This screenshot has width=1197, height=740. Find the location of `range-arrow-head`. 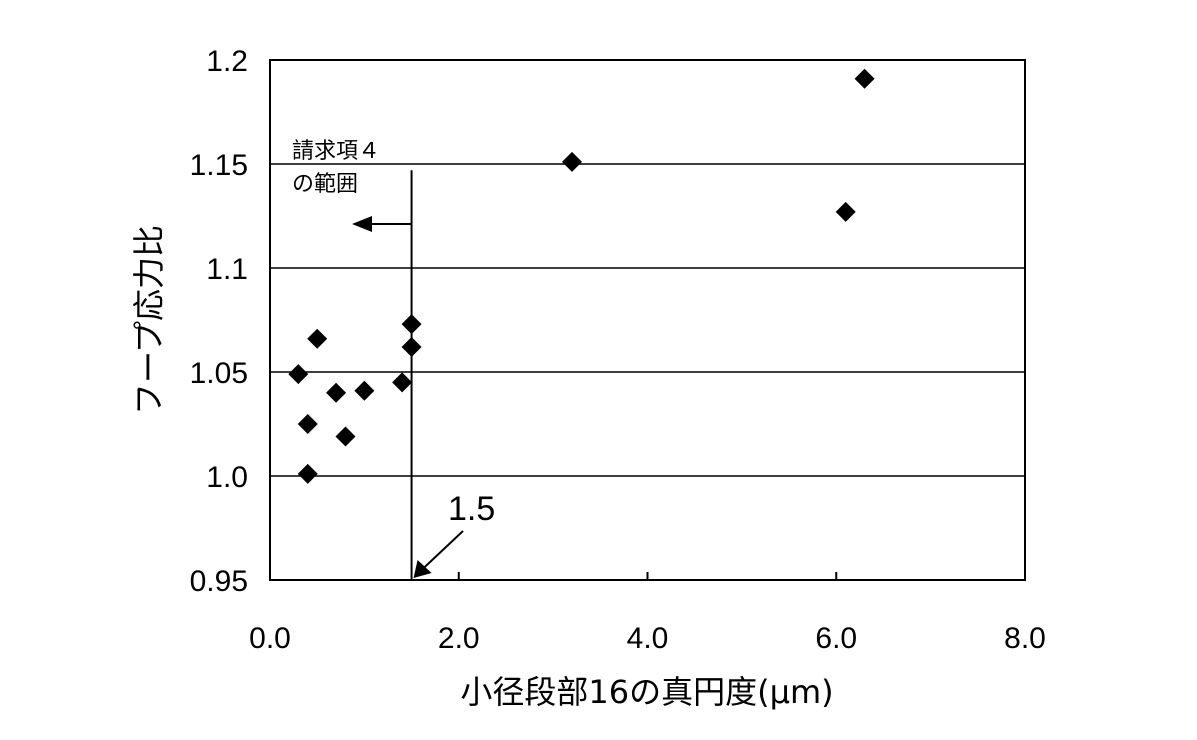

range-arrow-head is located at coordinates (362, 224).